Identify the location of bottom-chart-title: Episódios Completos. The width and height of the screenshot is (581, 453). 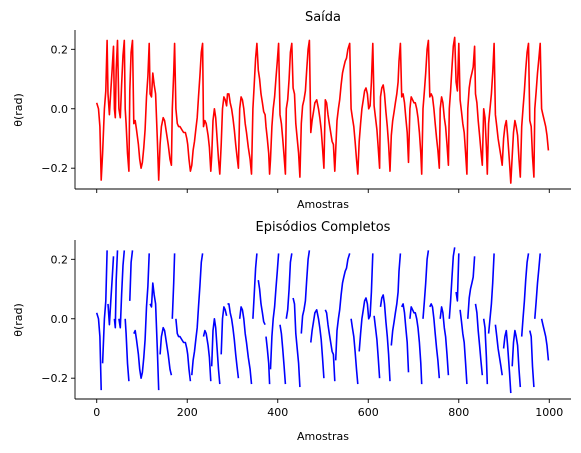
(323, 227).